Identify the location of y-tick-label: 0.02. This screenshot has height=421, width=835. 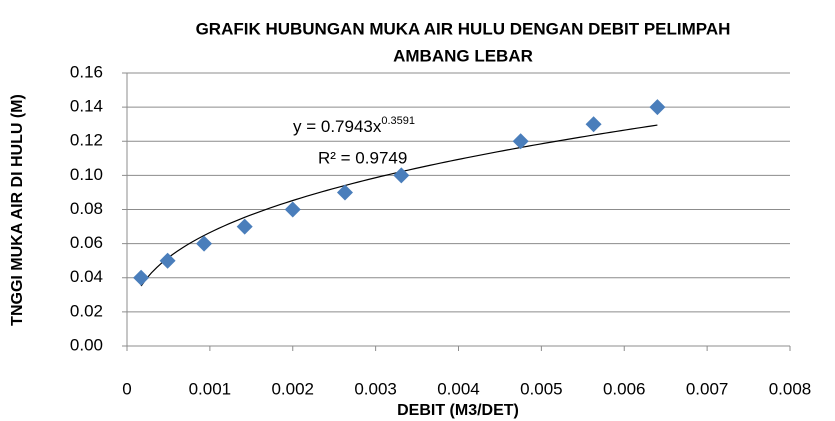
(86, 310).